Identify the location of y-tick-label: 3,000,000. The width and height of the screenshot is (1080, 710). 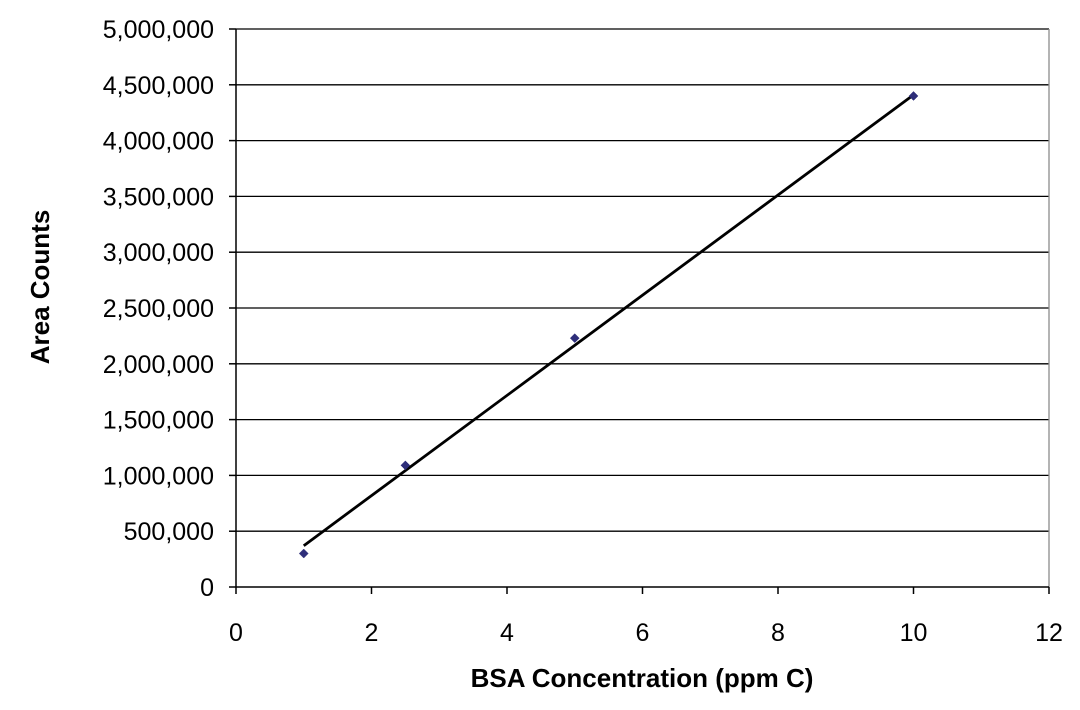
(158, 253).